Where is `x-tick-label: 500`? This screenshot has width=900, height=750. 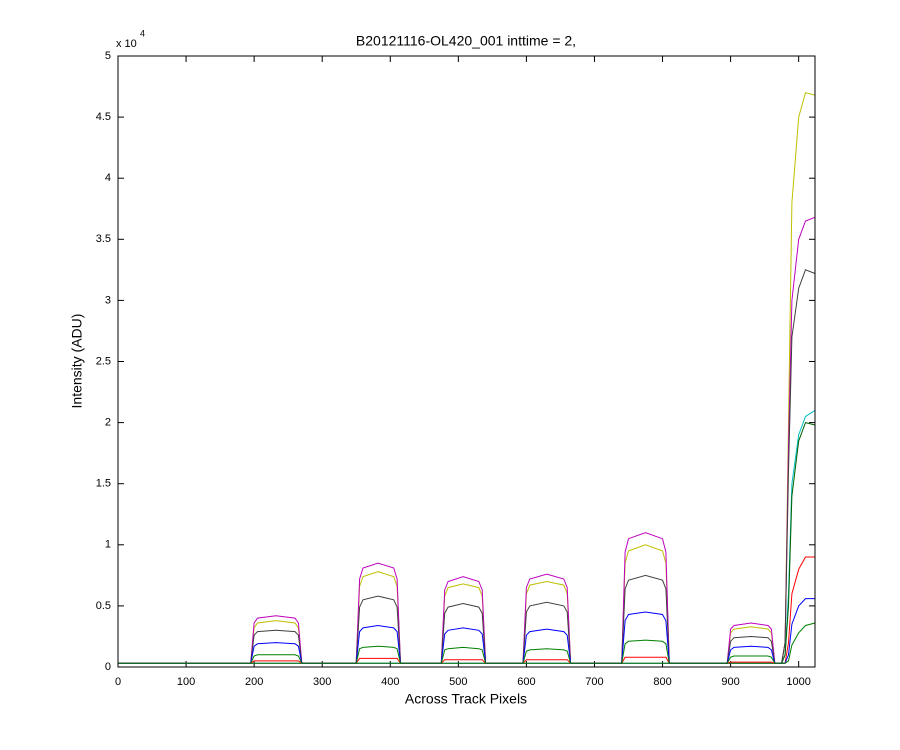 x-tick-label: 500 is located at coordinates (458, 682).